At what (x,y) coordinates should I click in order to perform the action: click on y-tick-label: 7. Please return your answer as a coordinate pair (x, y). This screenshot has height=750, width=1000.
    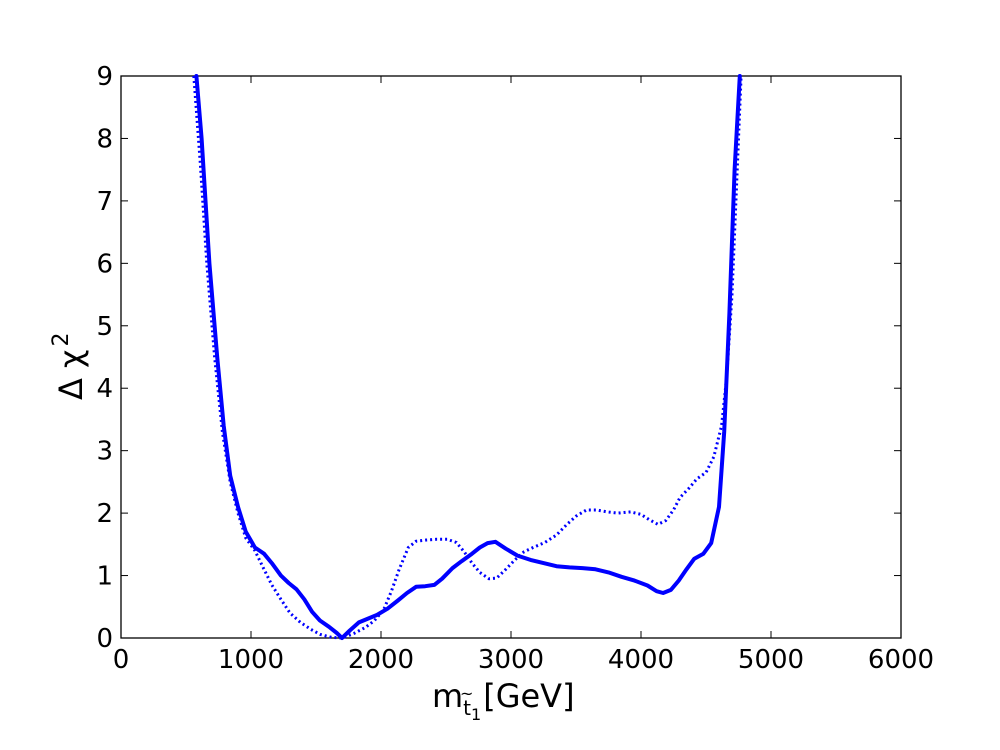
    Looking at the image, I should click on (104, 202).